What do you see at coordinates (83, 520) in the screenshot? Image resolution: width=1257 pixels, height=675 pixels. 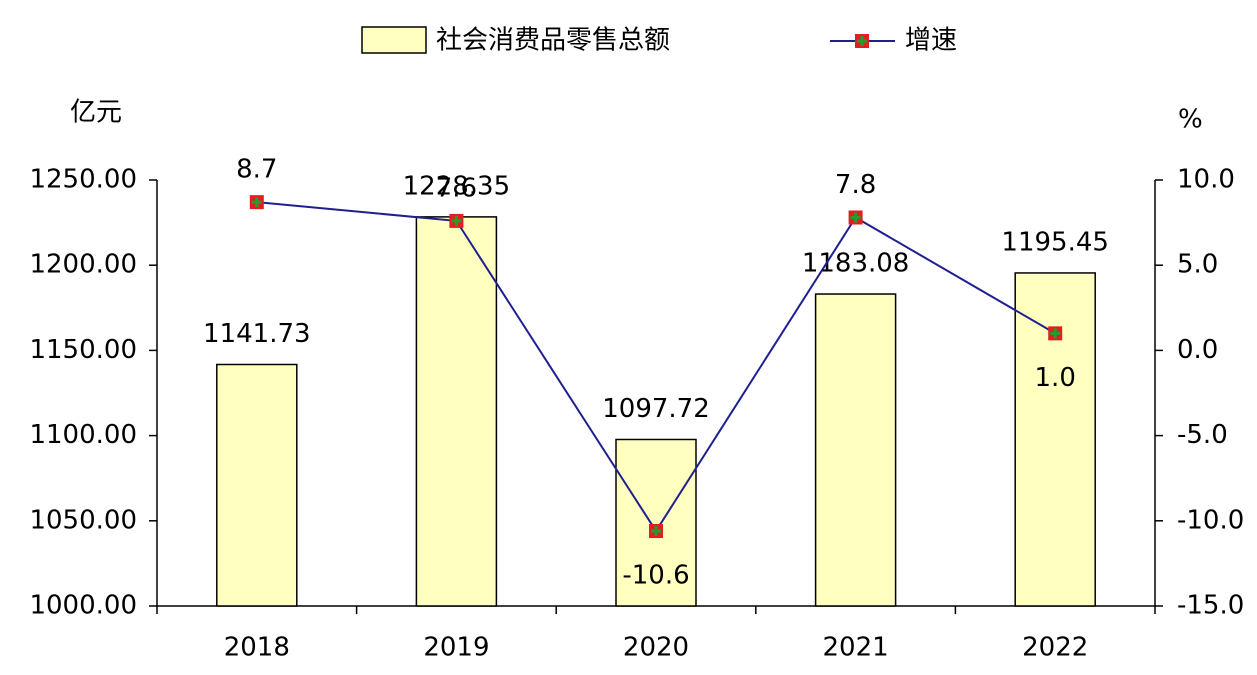 I see `y-tick-label: 1050.00` at bounding box center [83, 520].